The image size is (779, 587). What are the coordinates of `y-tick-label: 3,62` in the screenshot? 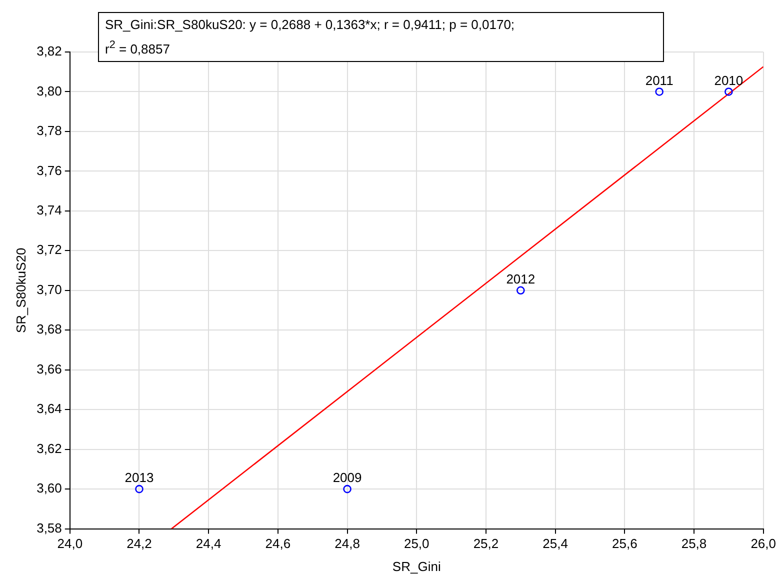 It's located at (49, 448).